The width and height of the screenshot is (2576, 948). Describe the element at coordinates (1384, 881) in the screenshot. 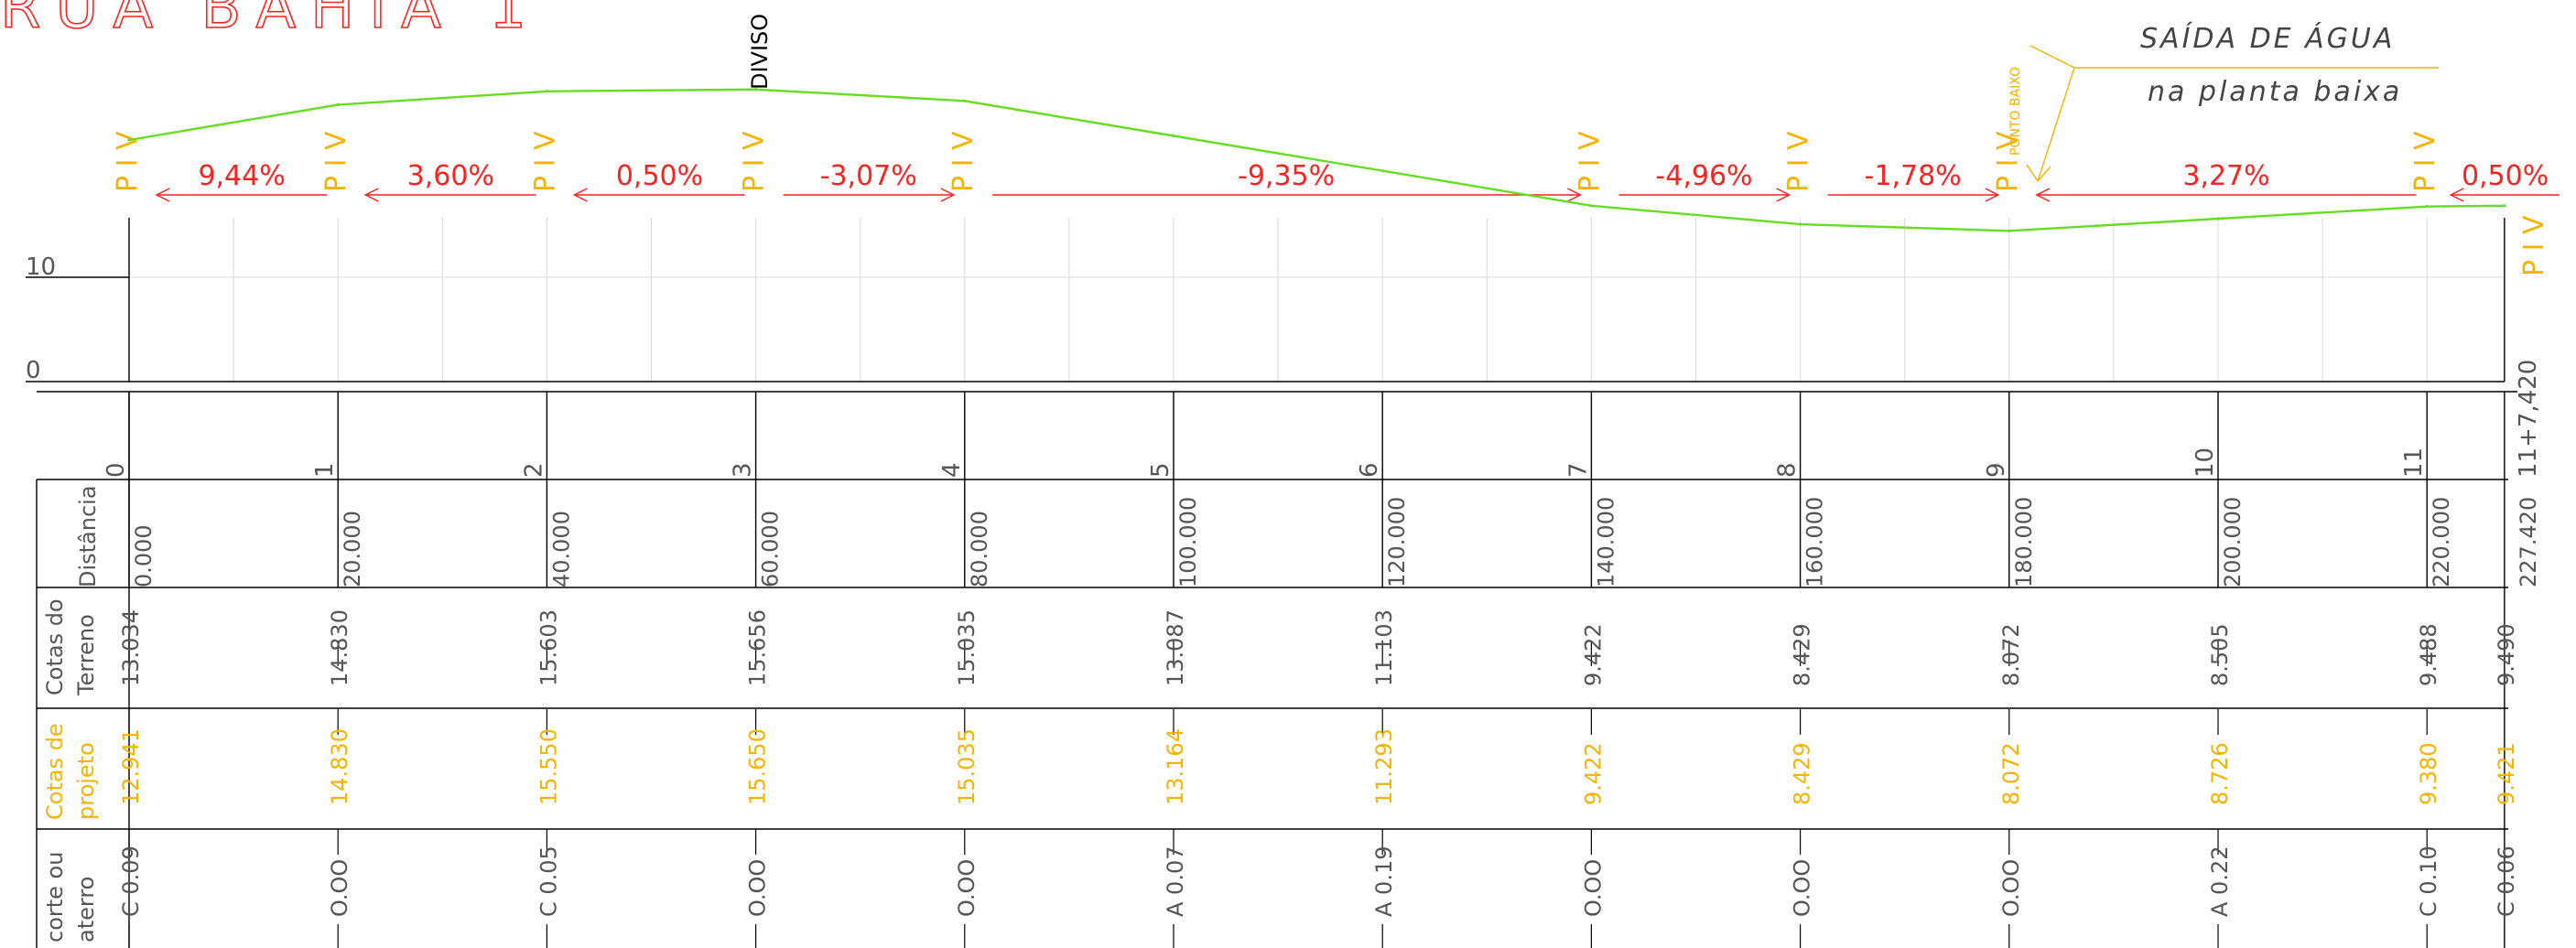

I see `corte-value: A 0.19` at that location.